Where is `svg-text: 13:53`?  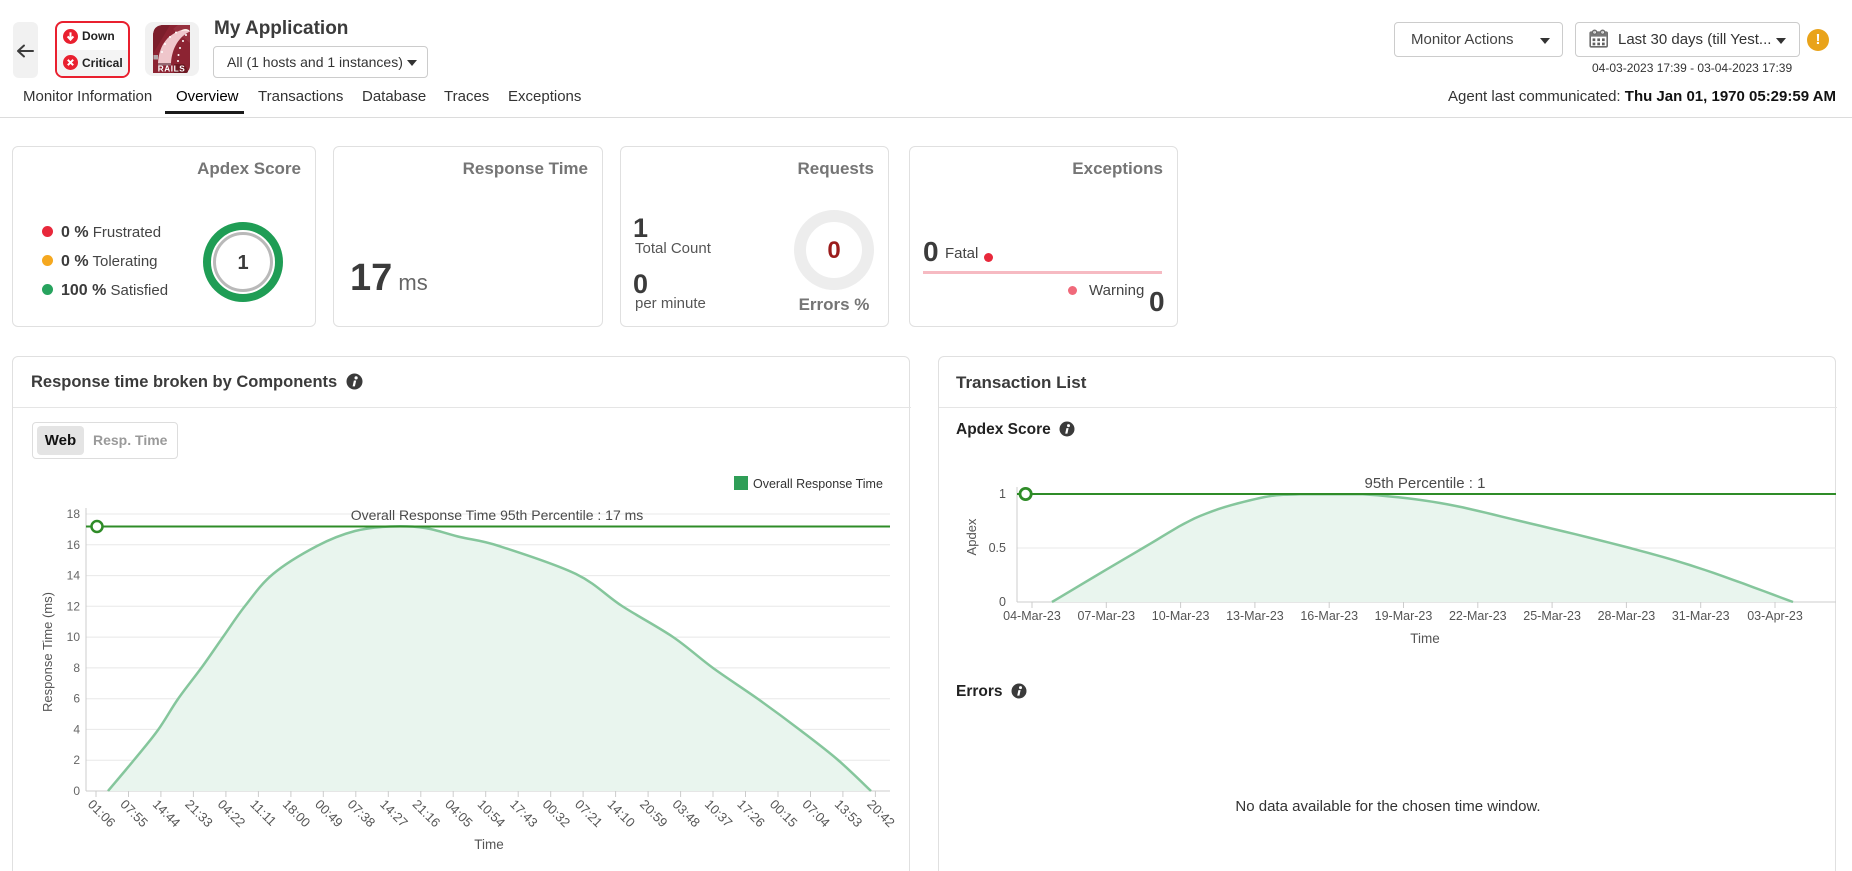
svg-text: 13:53 is located at coordinates (849, 814).